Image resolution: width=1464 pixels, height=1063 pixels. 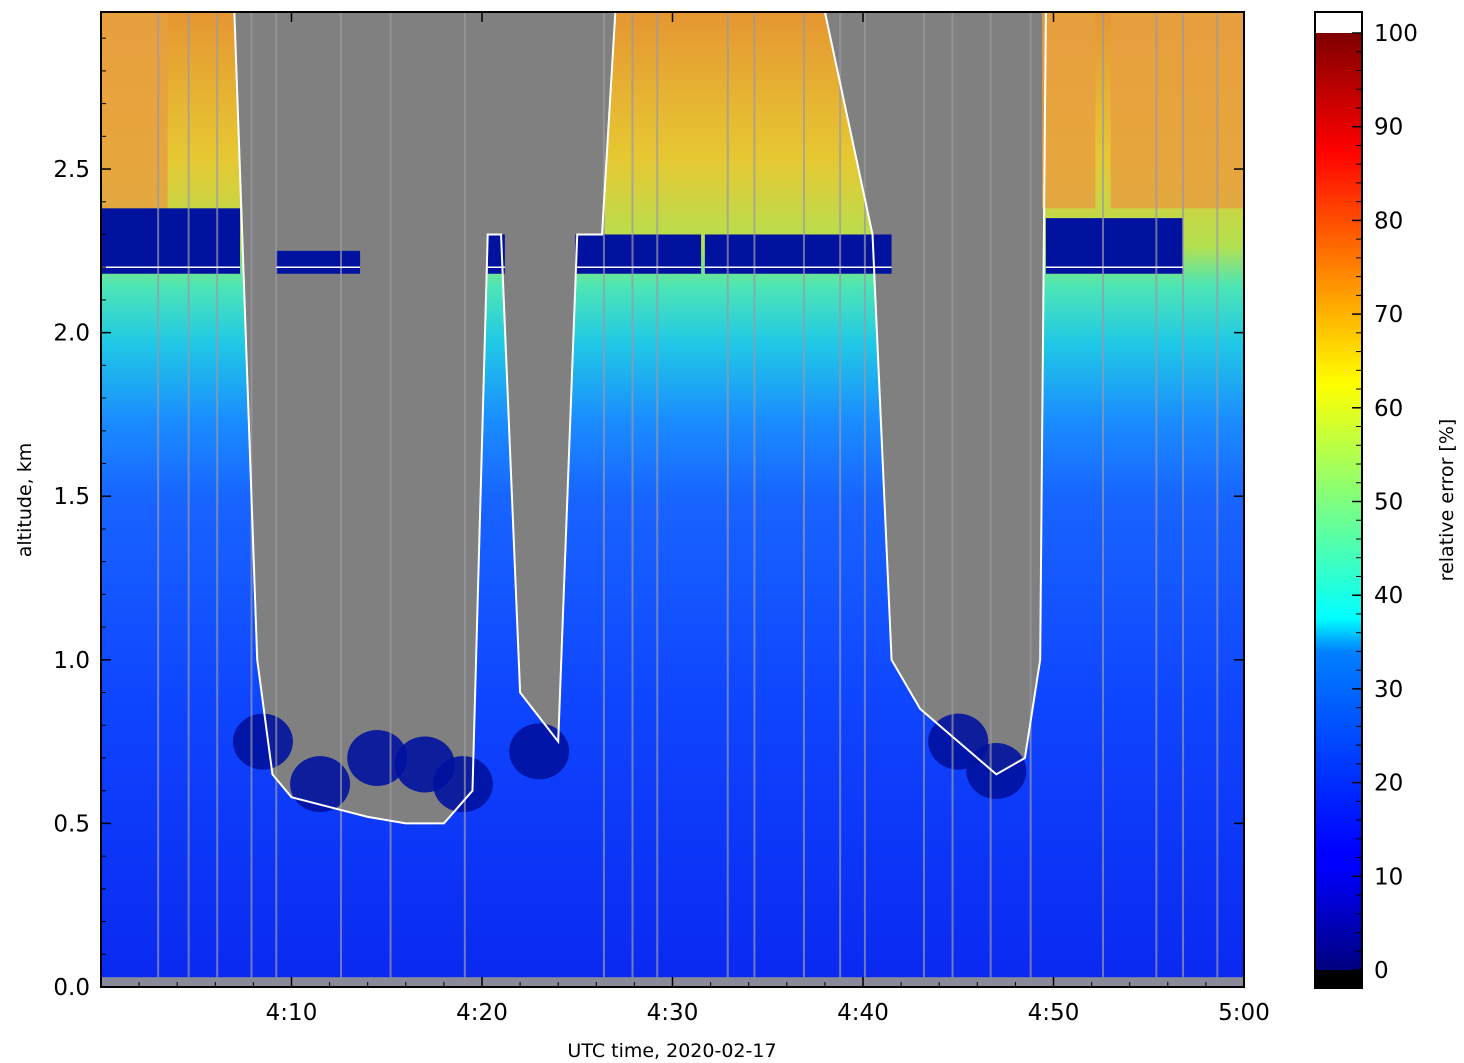 What do you see at coordinates (1447, 500) in the screenshot?
I see `colorbar-label: relative error [%]` at bounding box center [1447, 500].